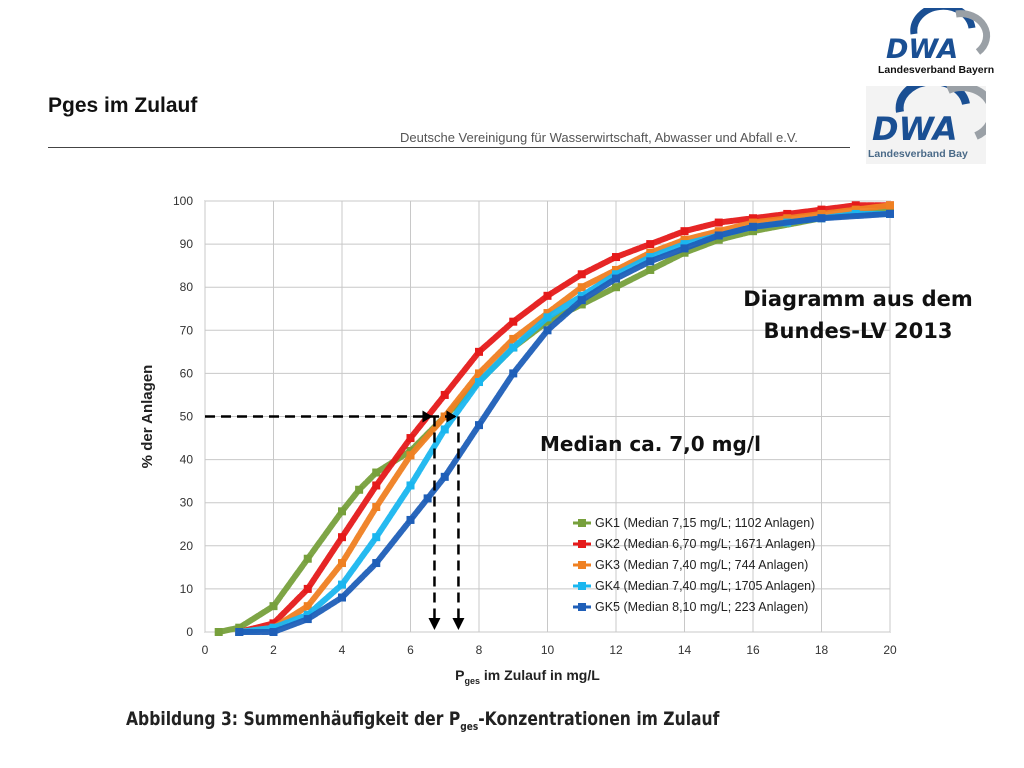  I want to click on y-tick-label: 80, so click(187, 287).